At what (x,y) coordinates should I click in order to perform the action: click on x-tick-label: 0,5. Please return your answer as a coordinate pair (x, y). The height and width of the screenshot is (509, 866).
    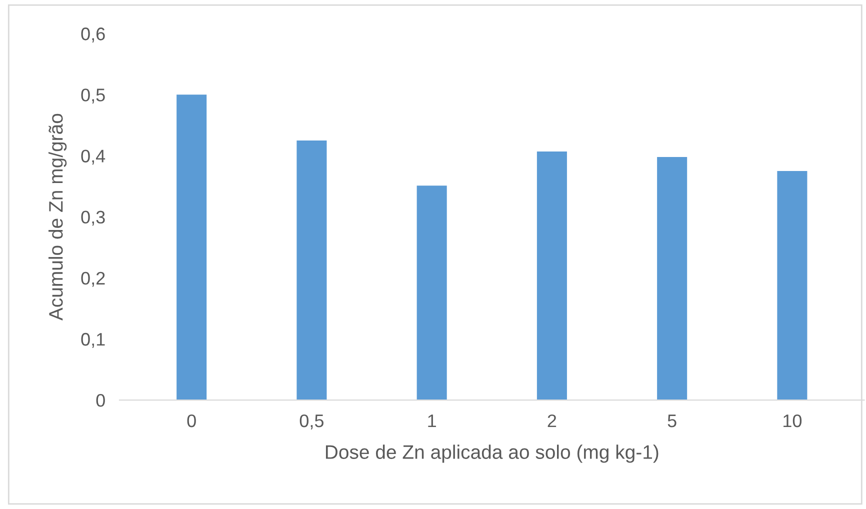
    Looking at the image, I should click on (312, 422).